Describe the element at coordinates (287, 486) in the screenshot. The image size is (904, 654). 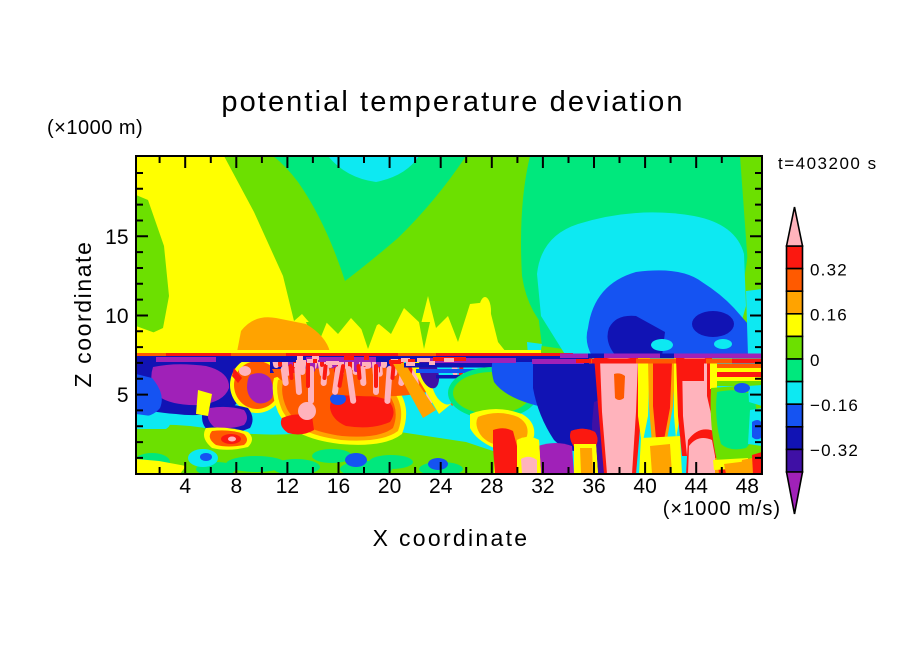
I see `svg-text: 12` at that location.